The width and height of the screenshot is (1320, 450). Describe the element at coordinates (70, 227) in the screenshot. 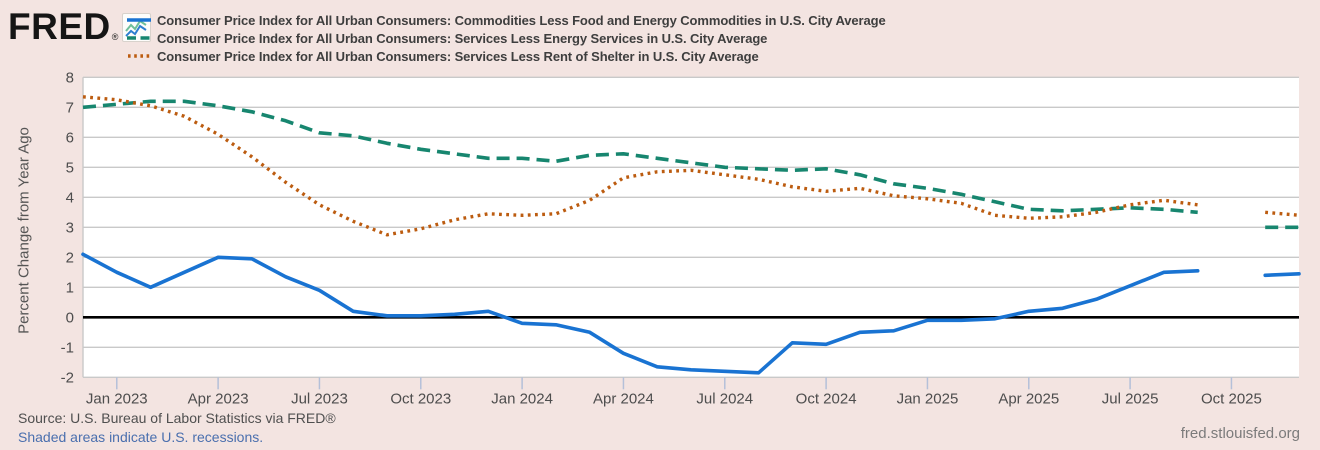

I see `y-tick-label: 3` at that location.